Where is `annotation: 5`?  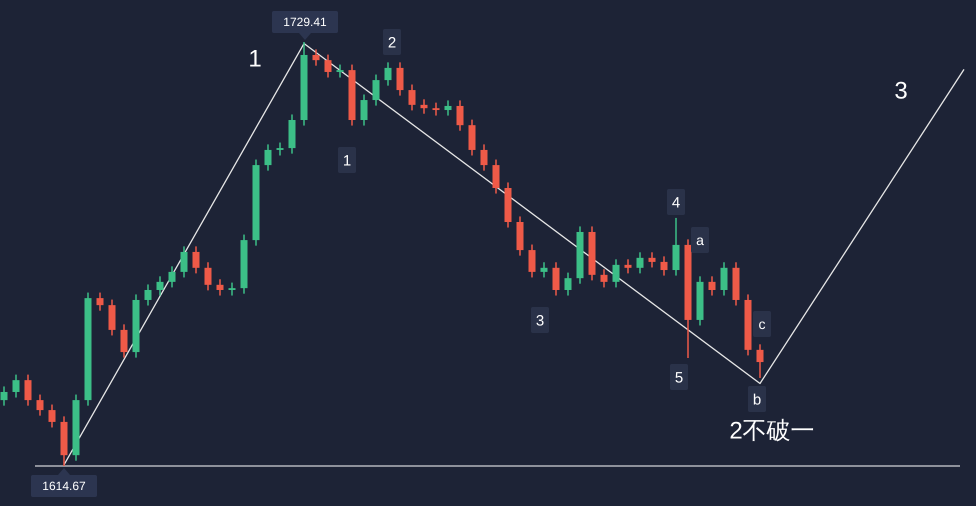
annotation: 5 is located at coordinates (679, 377).